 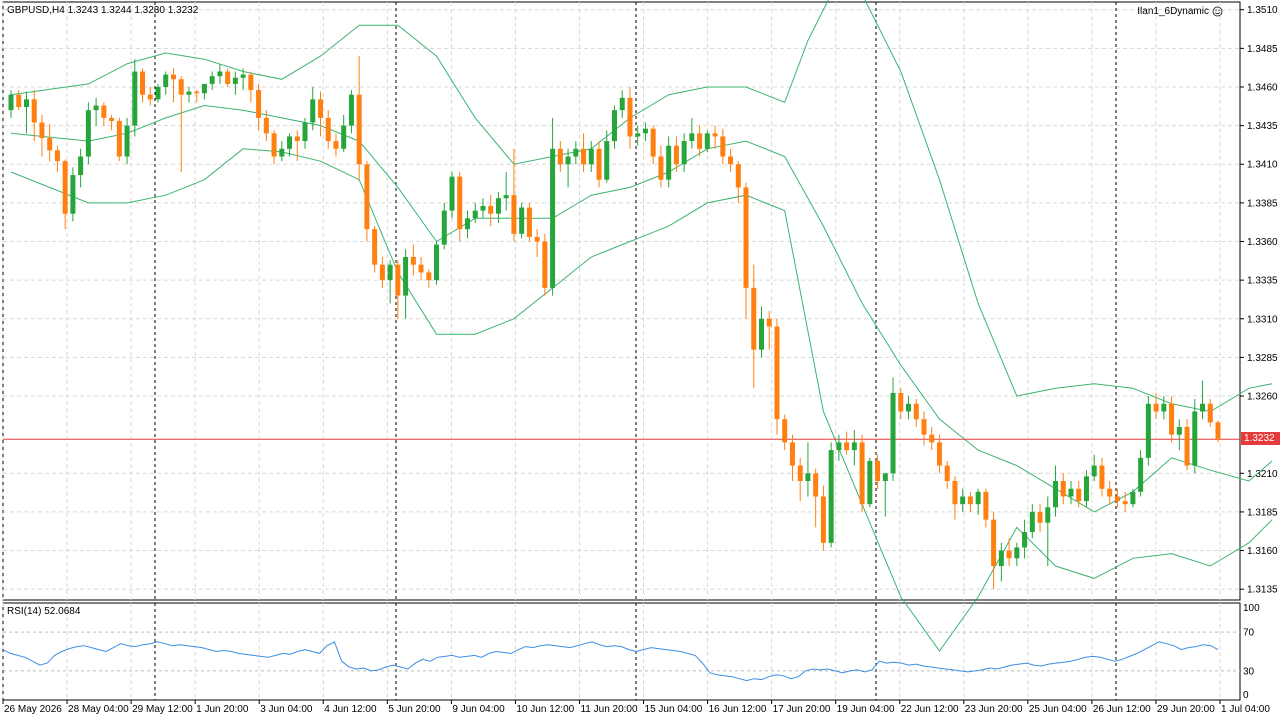 I want to click on time-axis-label: 15 Jun 04:00, so click(x=674, y=709).